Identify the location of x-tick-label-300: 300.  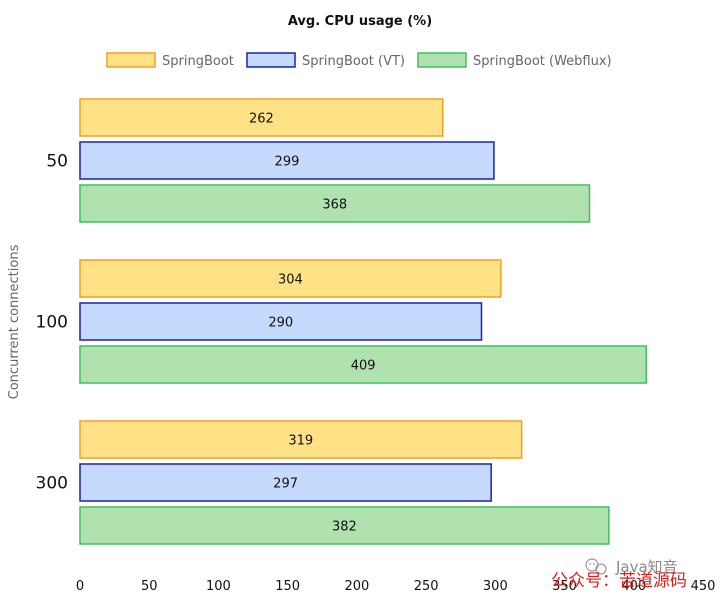
(495, 586).